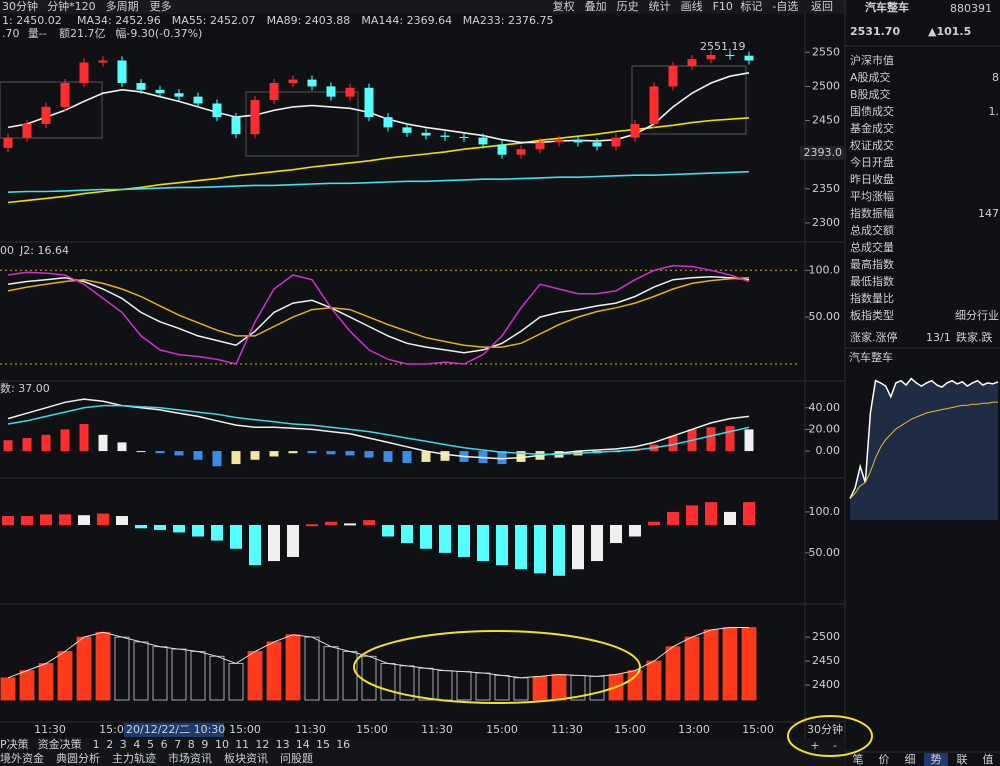 This screenshot has width=1000, height=766. Describe the element at coordinates (191, 744) in the screenshot. I see `tab: 8` at that location.